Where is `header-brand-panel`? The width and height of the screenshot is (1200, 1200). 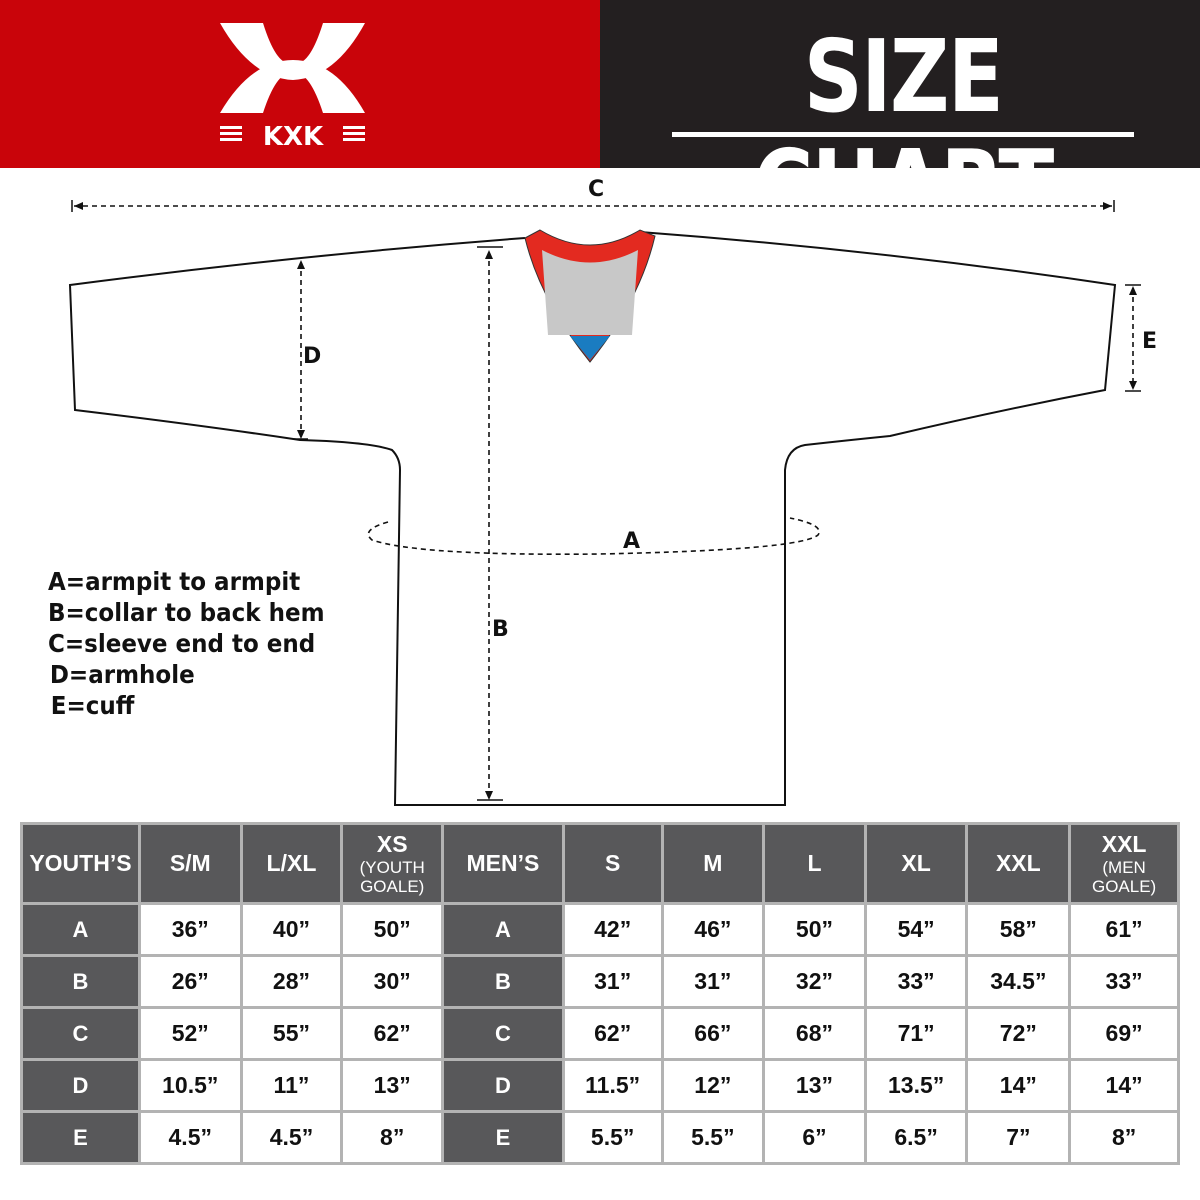 header-brand-panel is located at coordinates (300, 84).